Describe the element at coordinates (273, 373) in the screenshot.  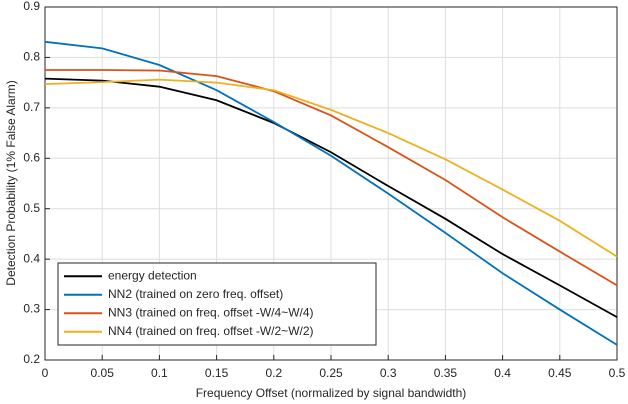
I see `x-tick-label: 0.2` at that location.